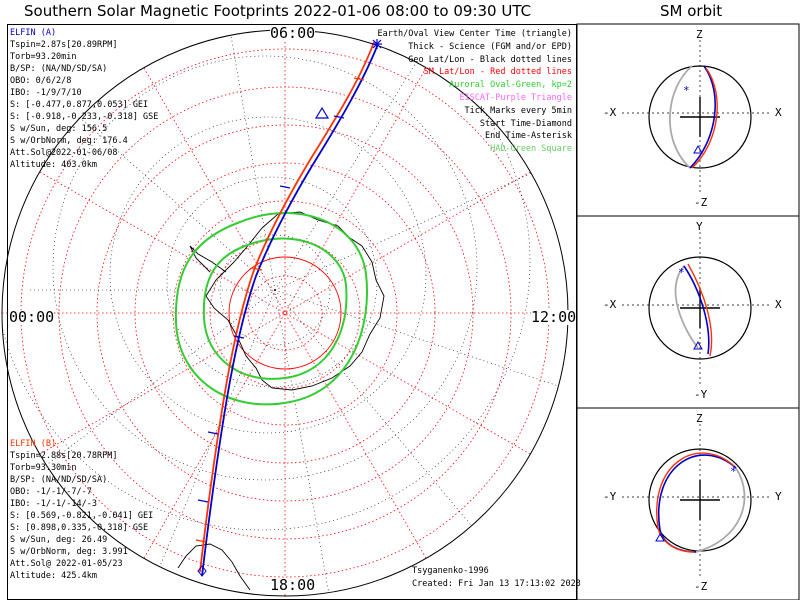 This screenshot has width=800, height=600. Describe the element at coordinates (692, 118) in the screenshot. I see `orbit-panel-xz: * Z -Z -X X` at that location.